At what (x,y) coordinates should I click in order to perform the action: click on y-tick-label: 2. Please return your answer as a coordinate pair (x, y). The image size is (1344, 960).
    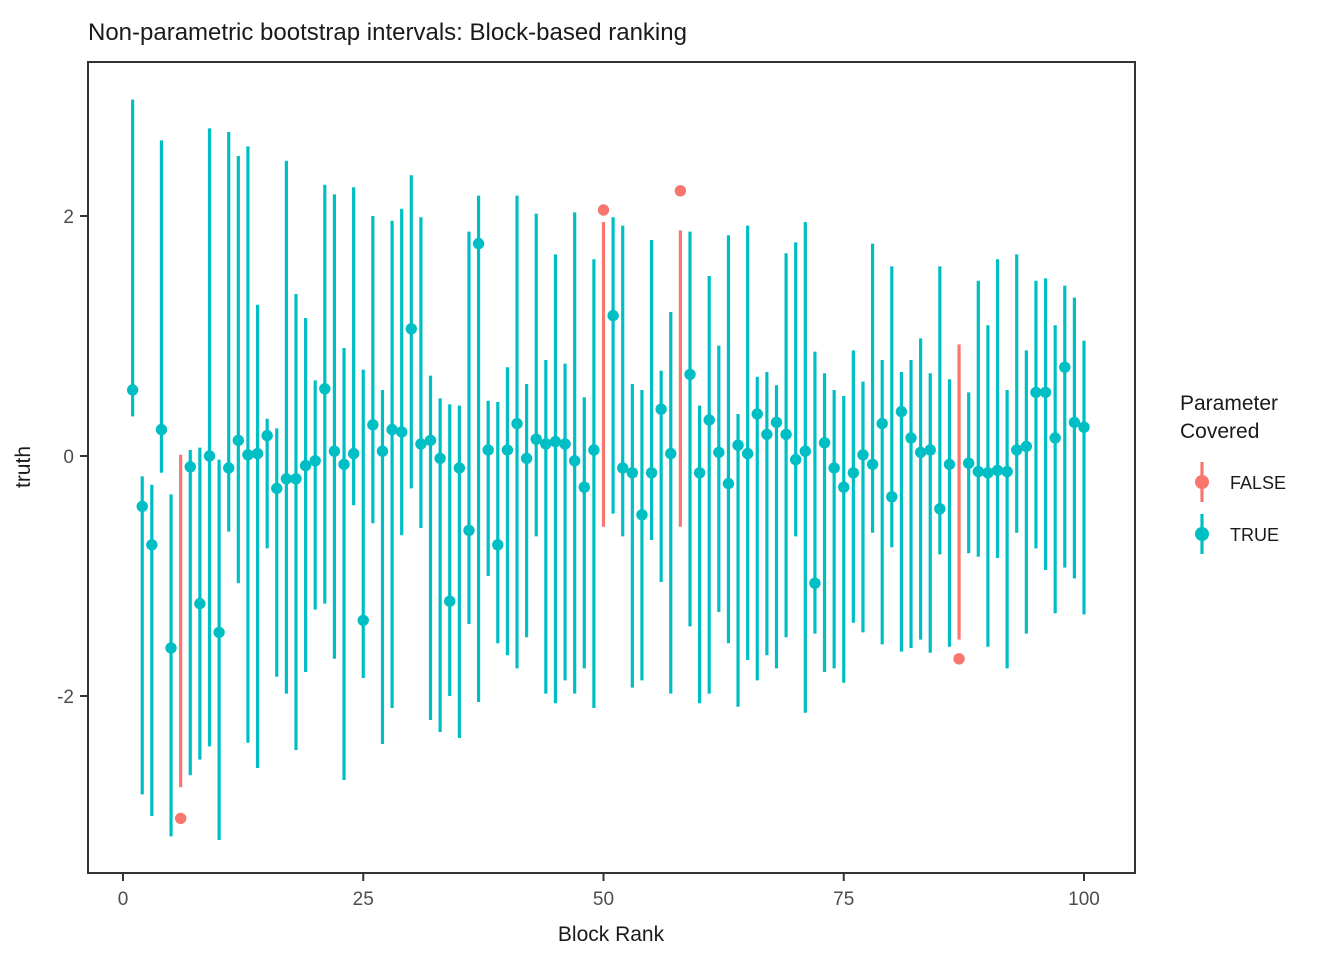
    Looking at the image, I should click on (68, 217).